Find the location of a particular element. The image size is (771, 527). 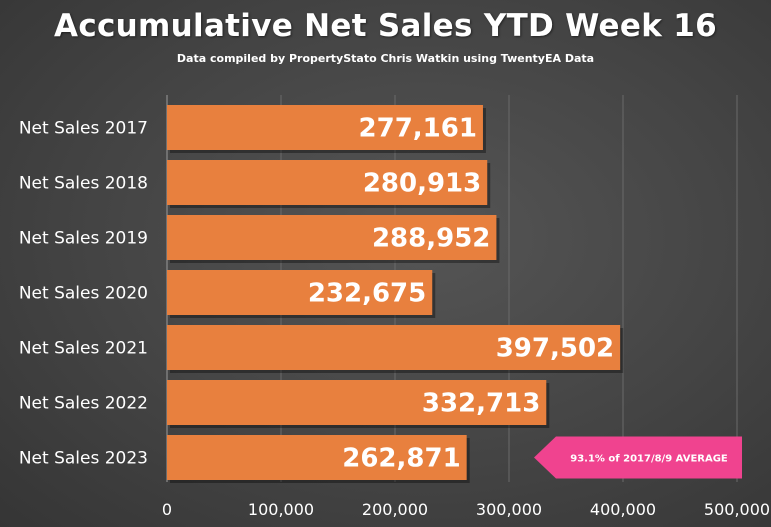

category-label: Net Sales 2019 is located at coordinates (83, 239).